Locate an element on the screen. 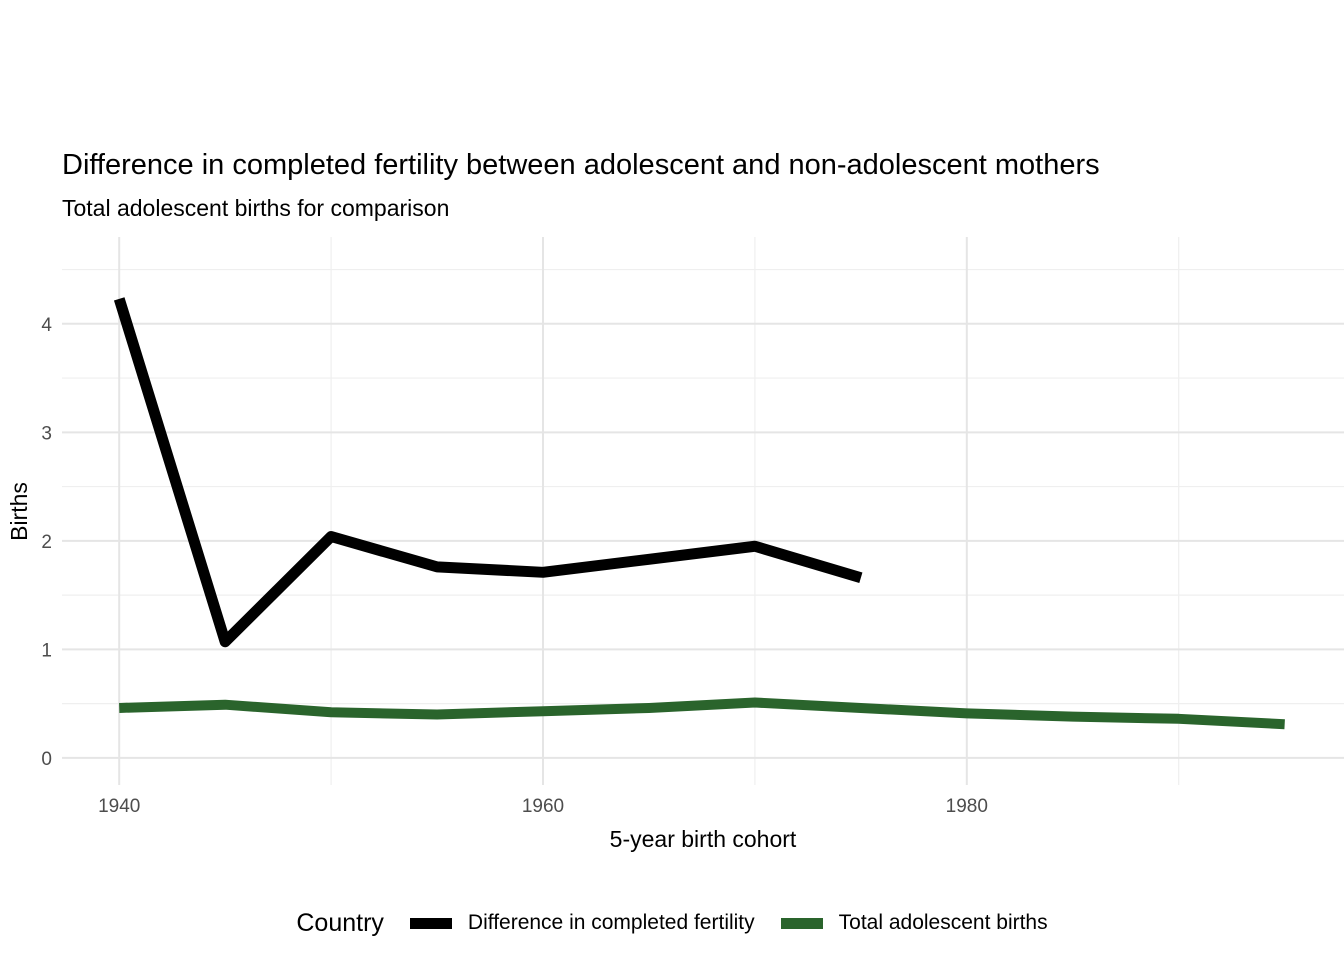 The width and height of the screenshot is (1344, 960). y-axis-title: Births is located at coordinates (18, 511).